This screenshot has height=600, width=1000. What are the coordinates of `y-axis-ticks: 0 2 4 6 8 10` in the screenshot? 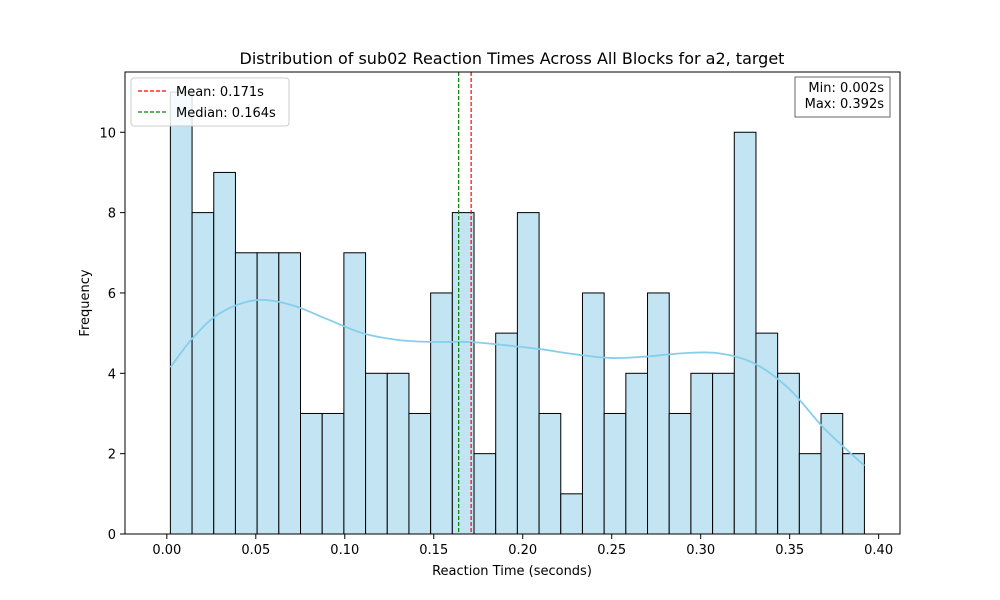 It's located at (112, 334).